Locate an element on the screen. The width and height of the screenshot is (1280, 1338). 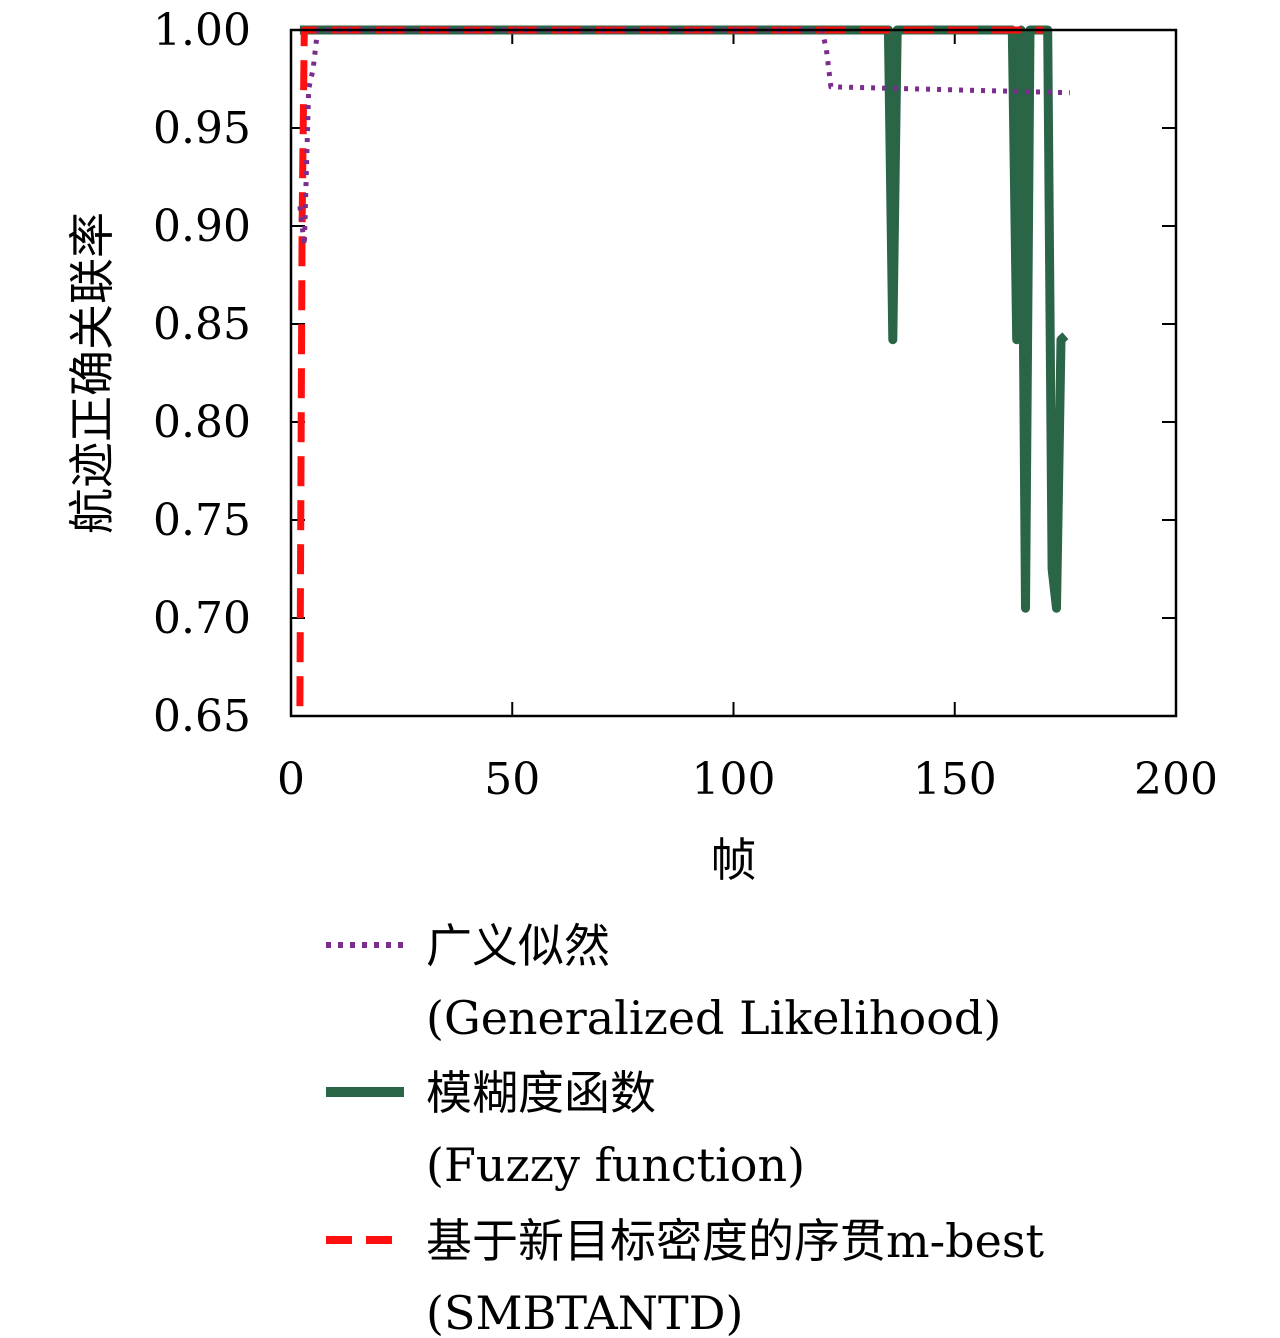
y-tick-label: 0.75 is located at coordinates (202, 520).